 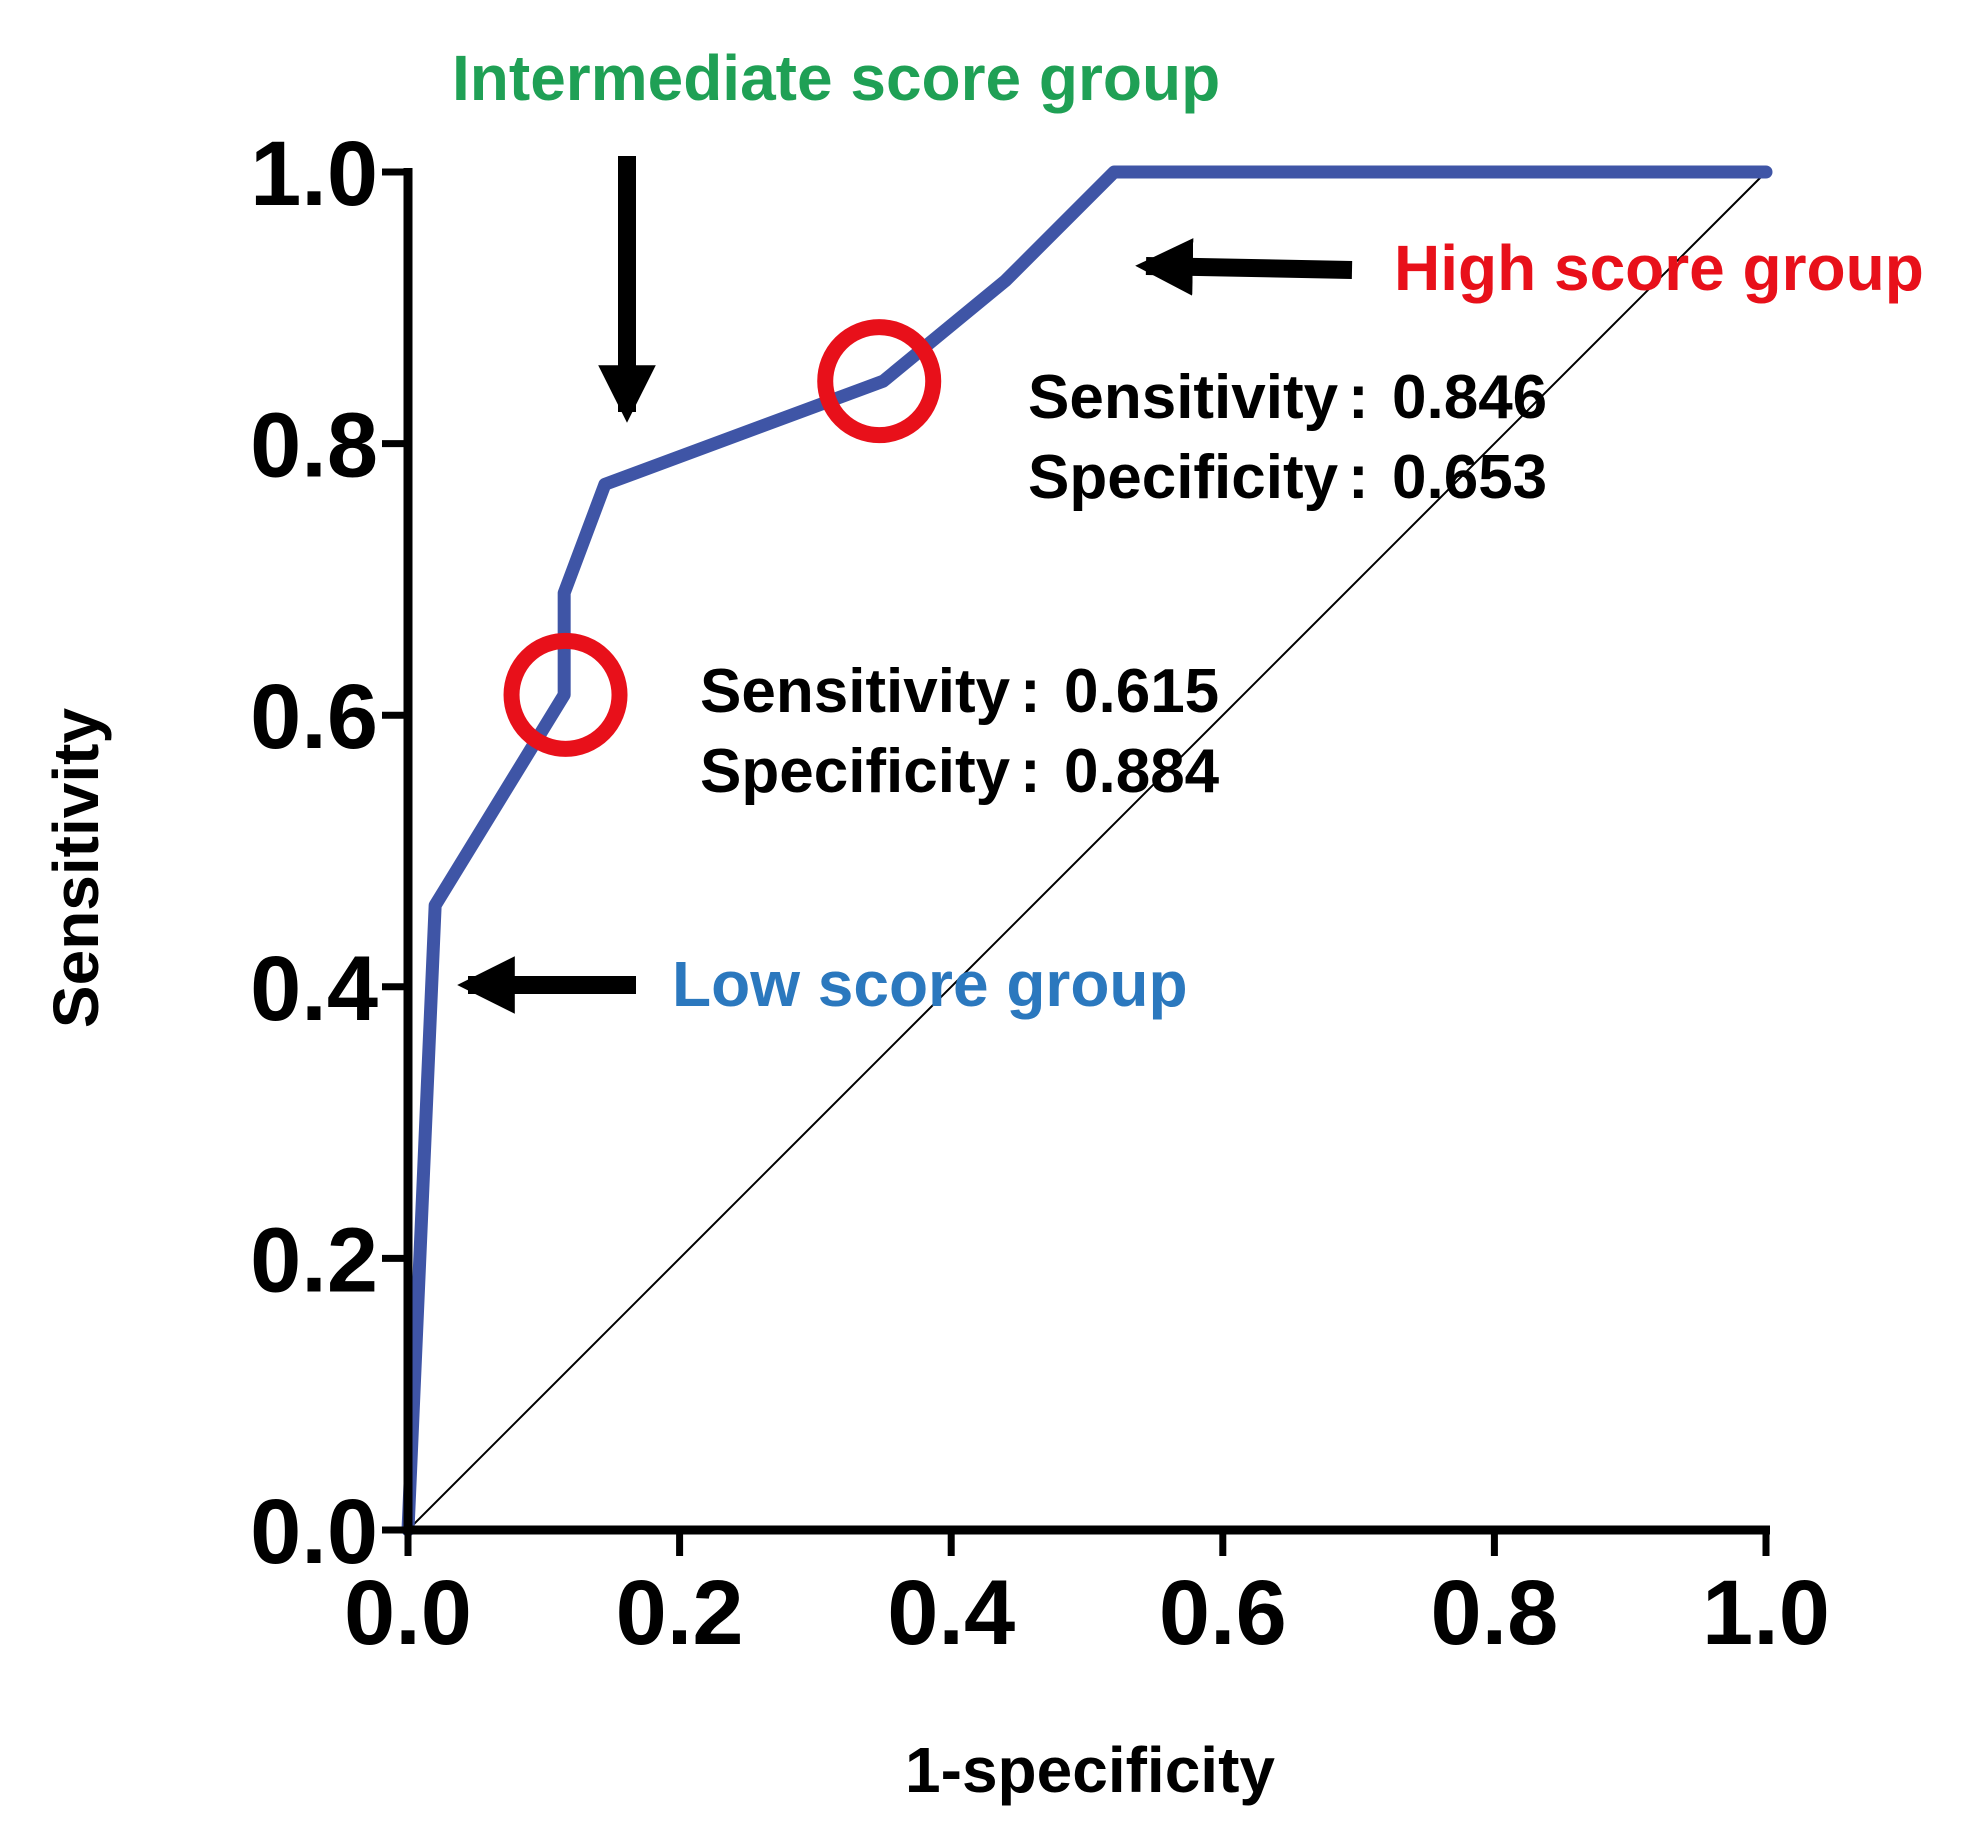 What do you see at coordinates (408, 1613) in the screenshot?
I see `x-tick-label: 0.0` at bounding box center [408, 1613].